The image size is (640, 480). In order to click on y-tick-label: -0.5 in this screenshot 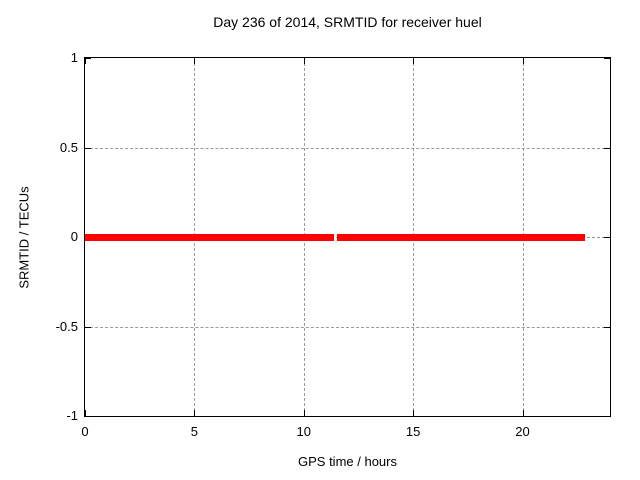, I will do `click(66, 326)`.